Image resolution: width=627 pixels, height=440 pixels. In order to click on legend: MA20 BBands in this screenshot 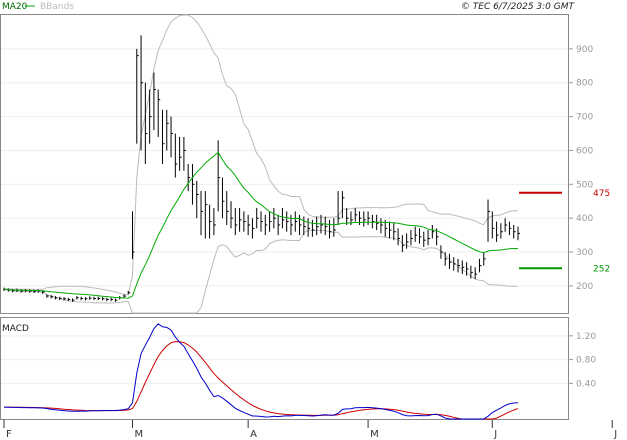, I will do `click(38, 7)`.